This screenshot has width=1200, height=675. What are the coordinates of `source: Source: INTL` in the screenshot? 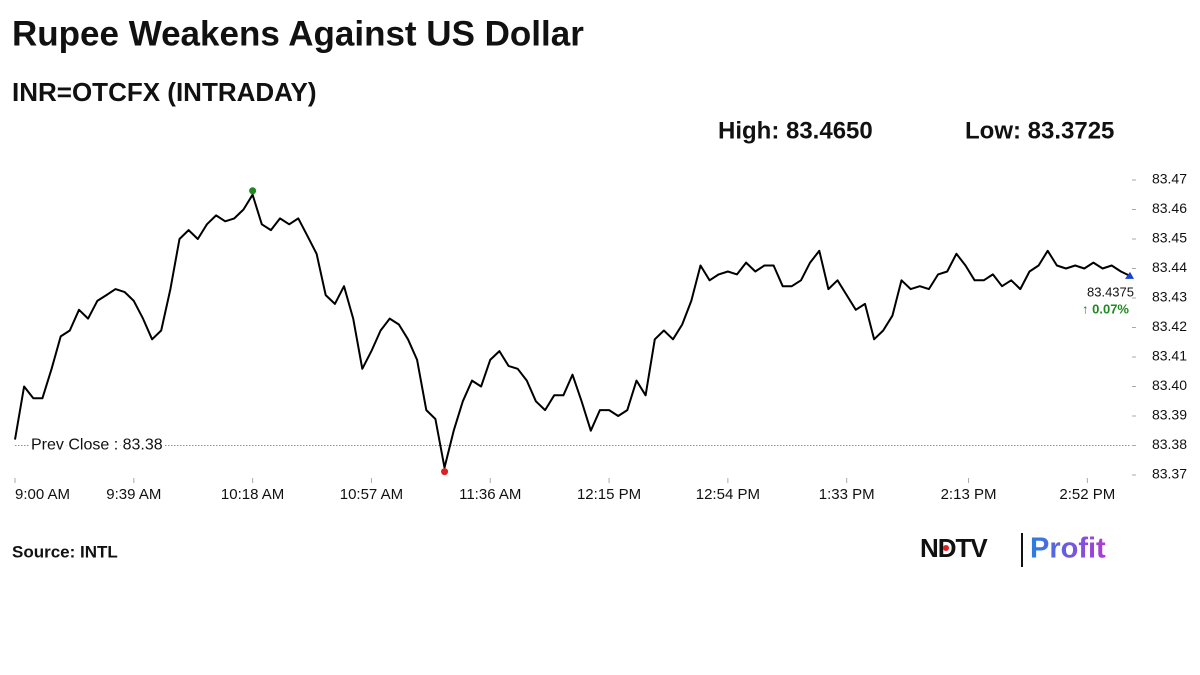 It's located at (65, 551).